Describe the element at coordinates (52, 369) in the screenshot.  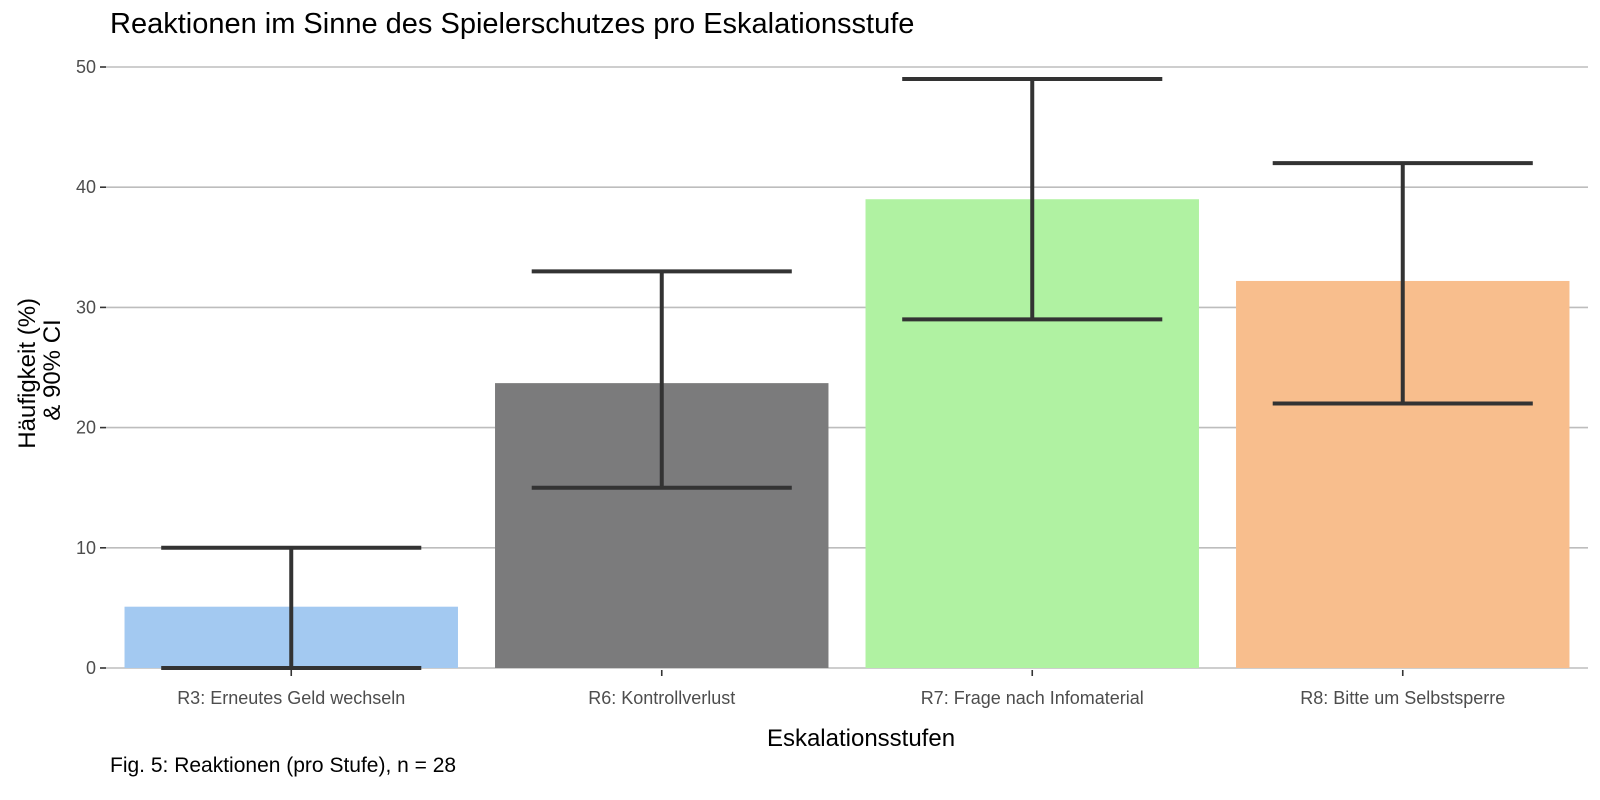
I see `y-axis-title-line-2: & 90% CI` at that location.